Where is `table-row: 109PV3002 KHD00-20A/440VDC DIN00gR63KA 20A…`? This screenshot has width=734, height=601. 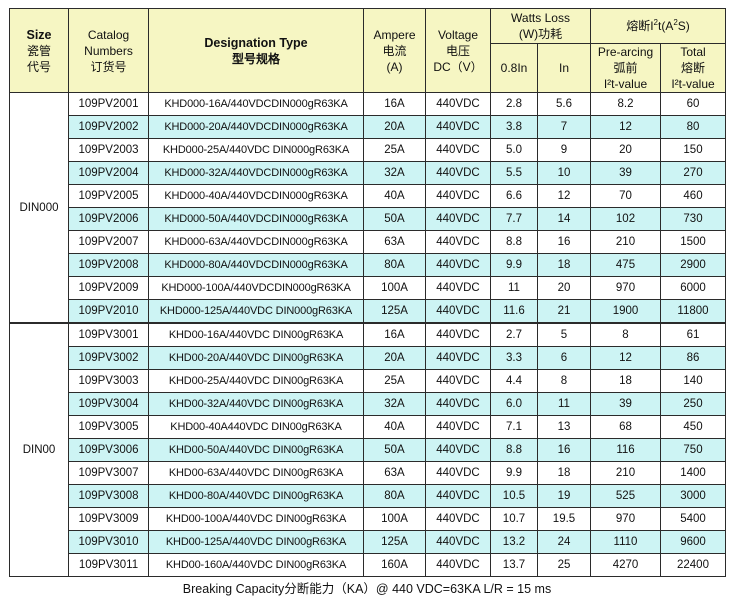
table-row: 109PV3002 KHD00-20A/440VDC DIN00gR63KA 20A… is located at coordinates (368, 358).